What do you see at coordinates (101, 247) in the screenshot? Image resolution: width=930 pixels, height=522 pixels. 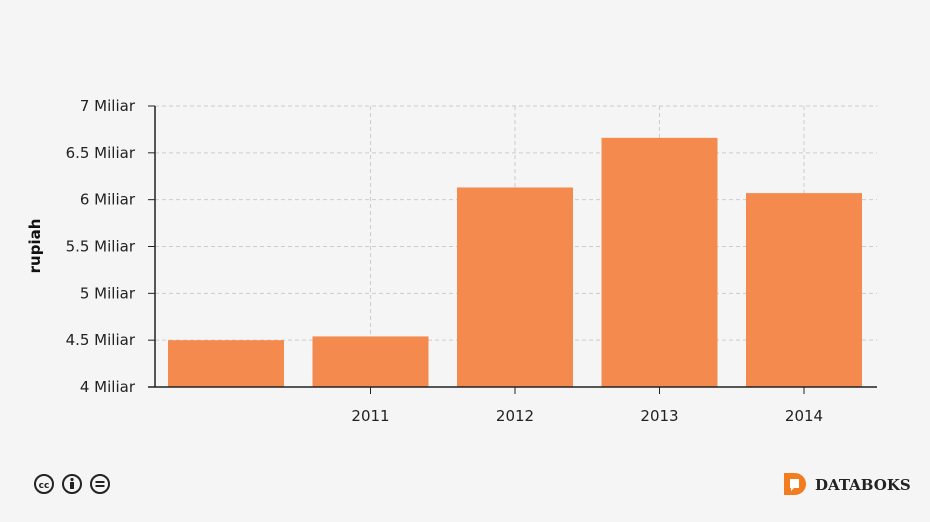 I see `y-tick-label: 5.5 Miliar` at bounding box center [101, 247].